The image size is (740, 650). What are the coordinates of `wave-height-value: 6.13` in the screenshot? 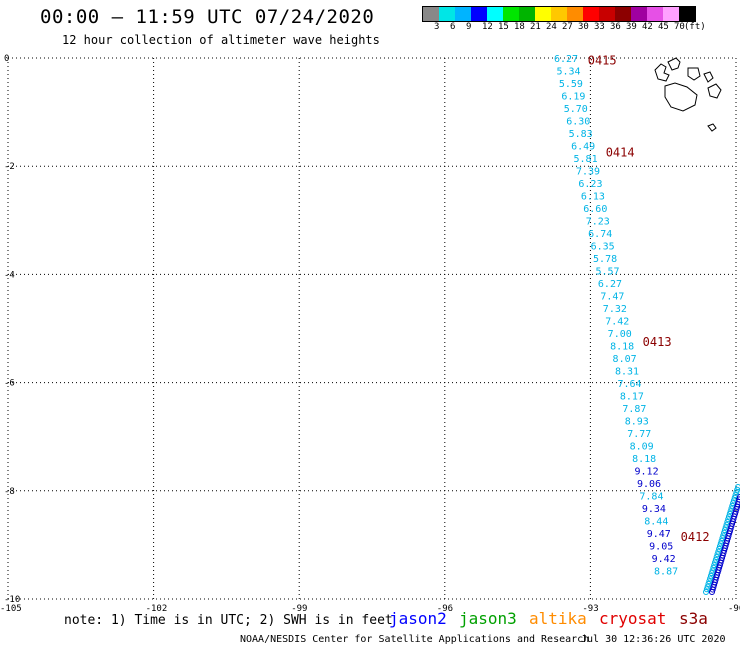 It's located at (593, 197).